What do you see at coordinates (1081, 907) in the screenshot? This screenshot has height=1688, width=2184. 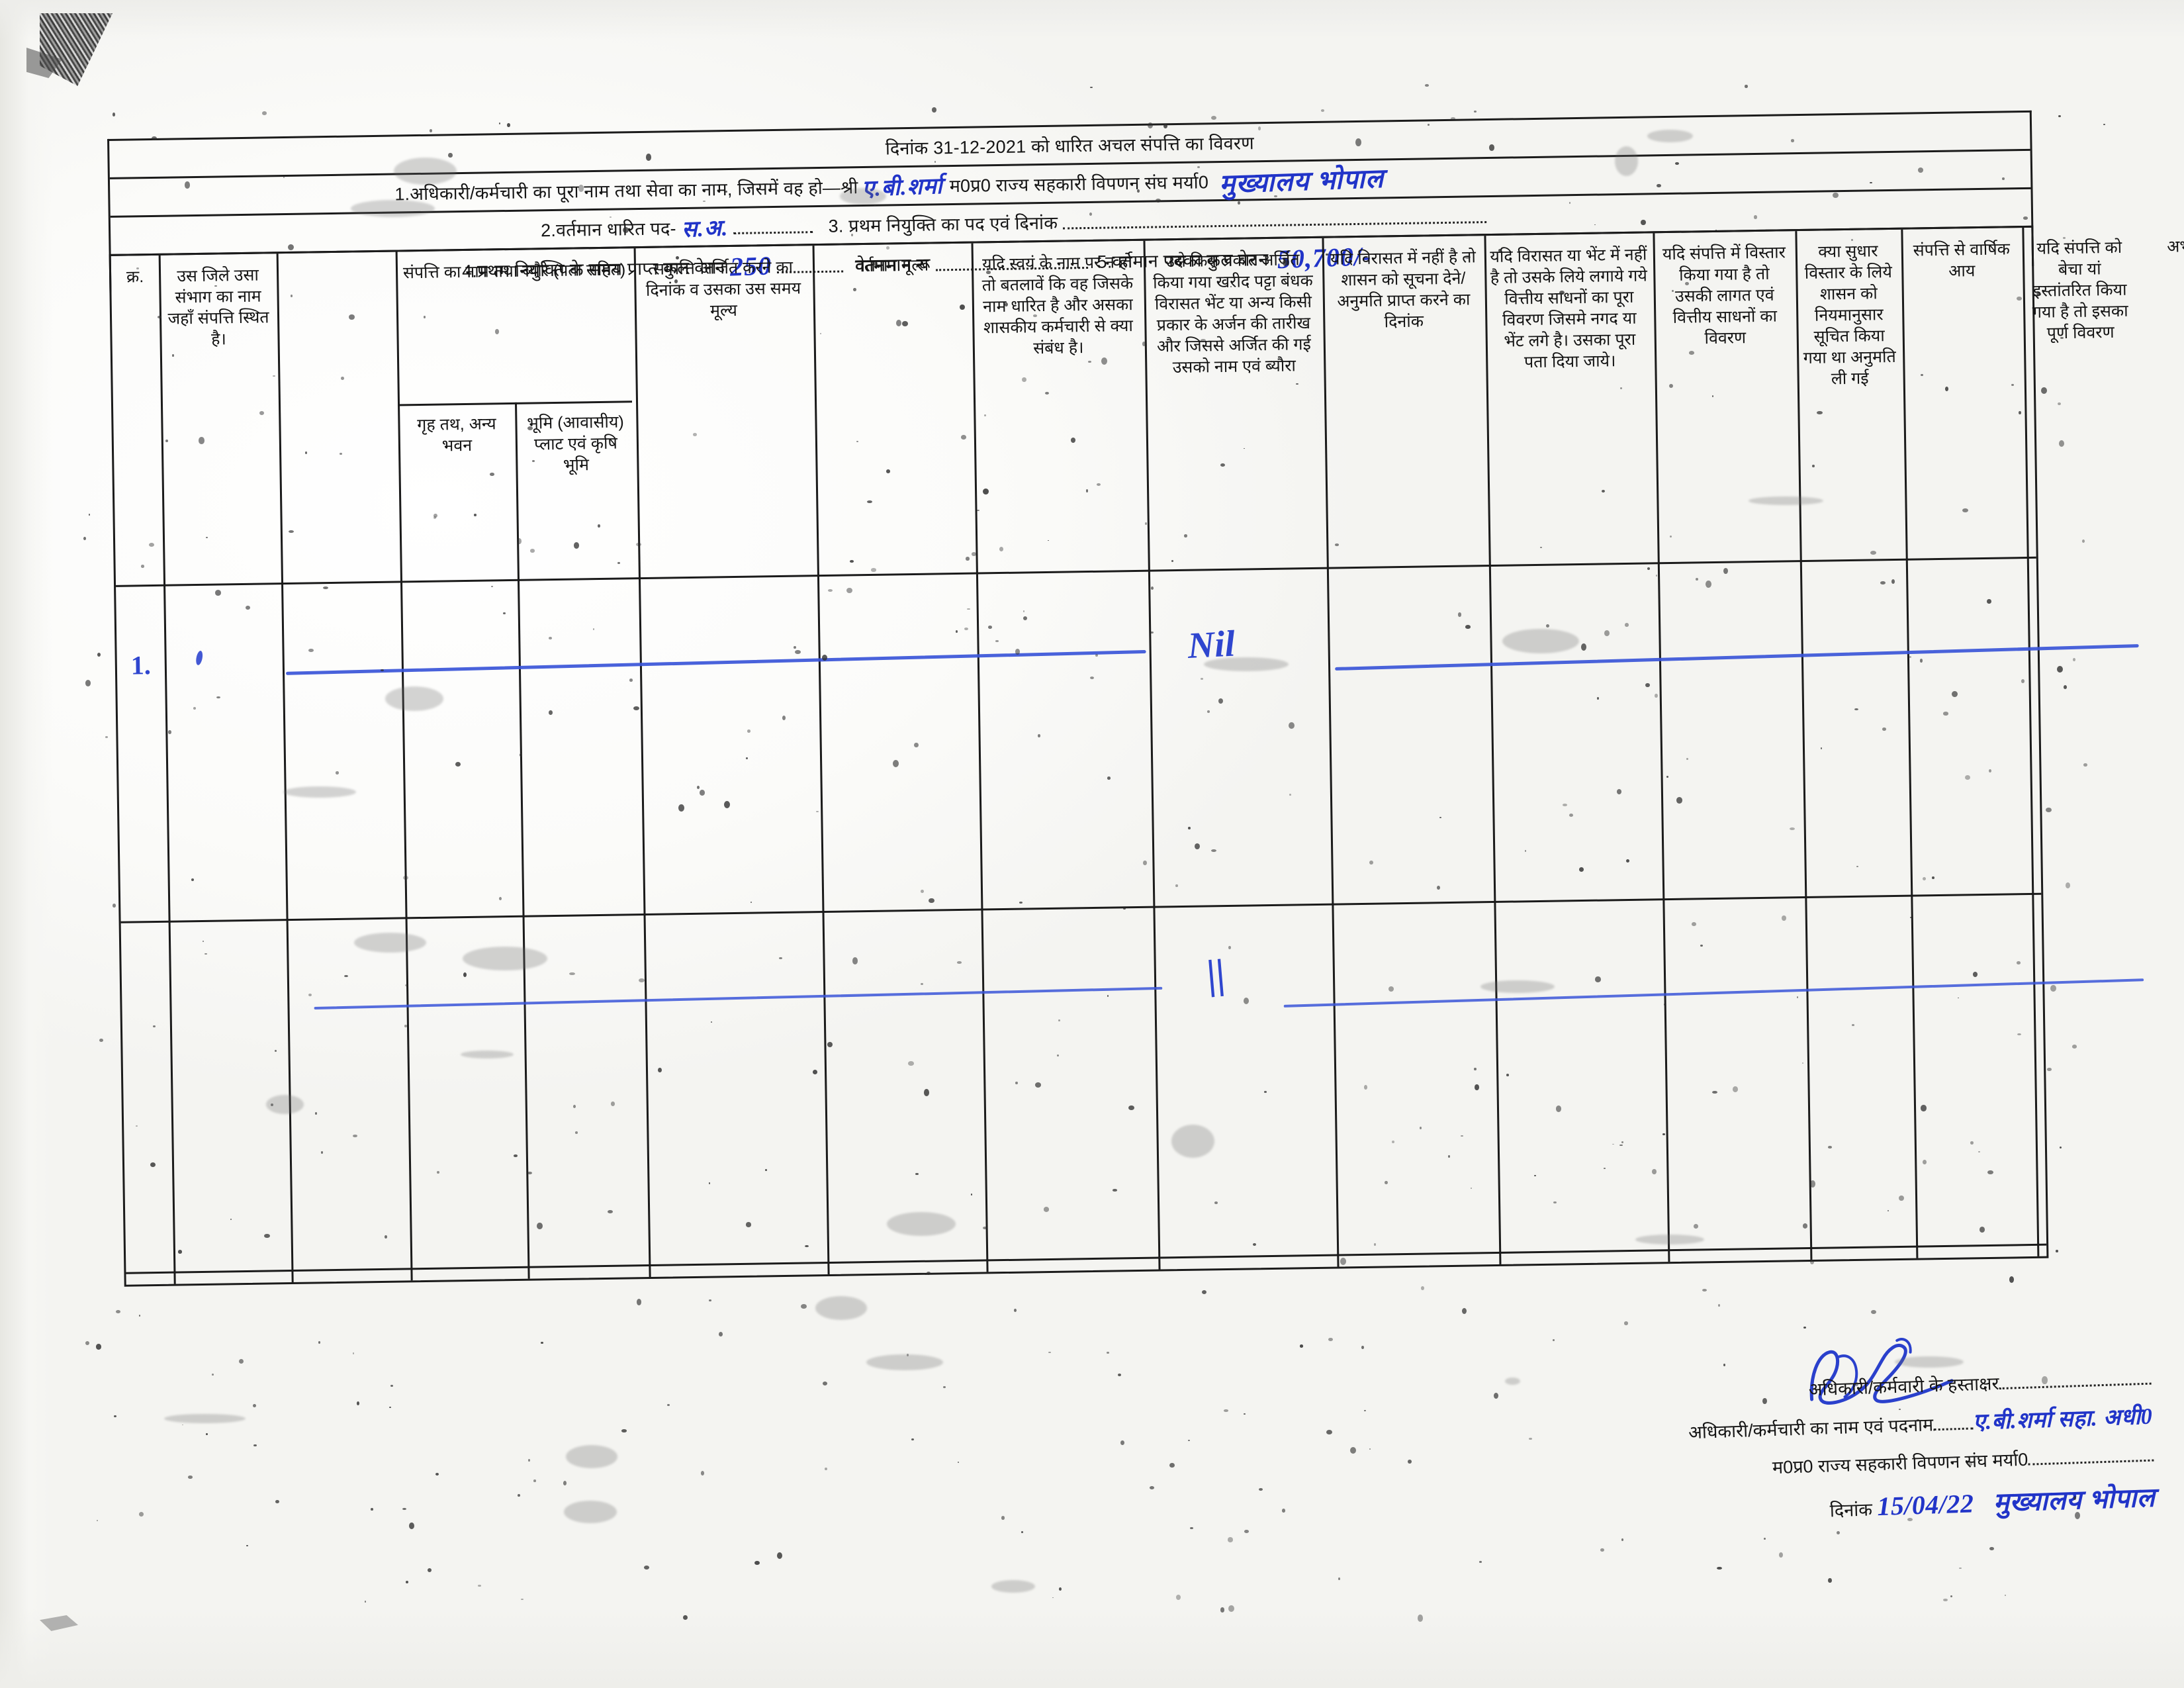 I see `row1-bottom-rule` at bounding box center [1081, 907].